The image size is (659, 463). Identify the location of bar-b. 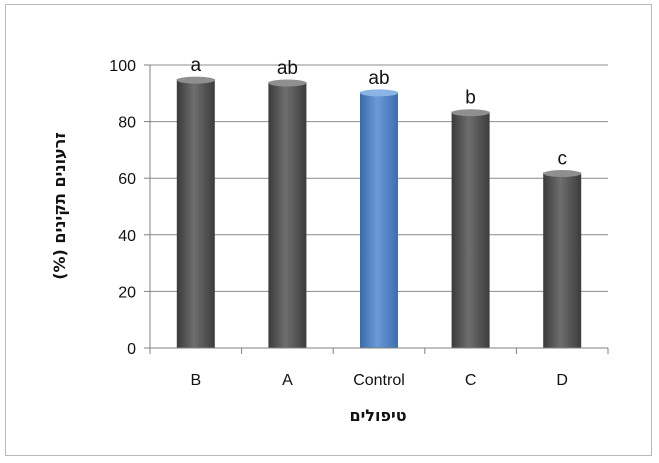
(195, 214).